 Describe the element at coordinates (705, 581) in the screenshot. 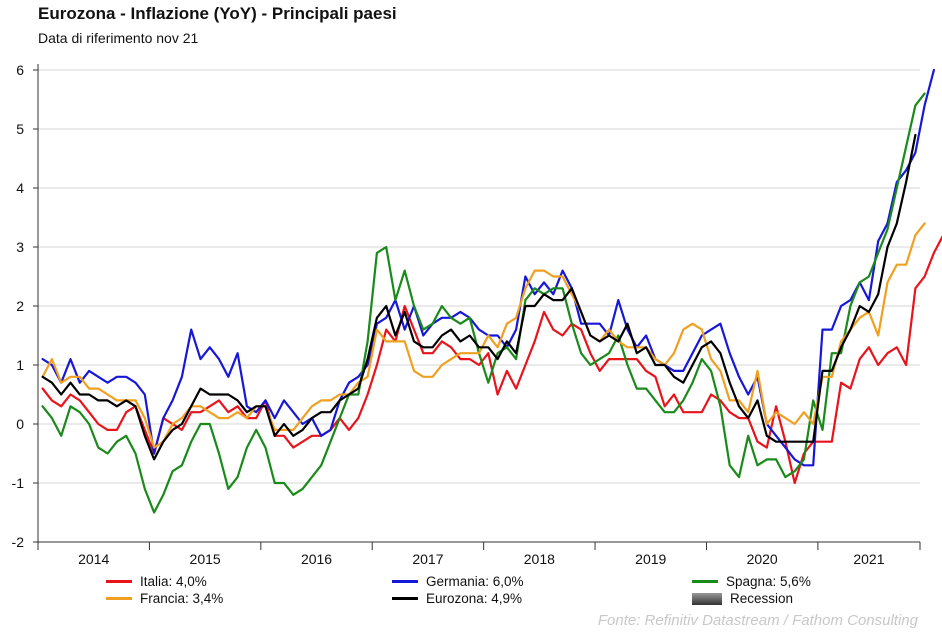

I see `legend-swatch-spagna` at that location.